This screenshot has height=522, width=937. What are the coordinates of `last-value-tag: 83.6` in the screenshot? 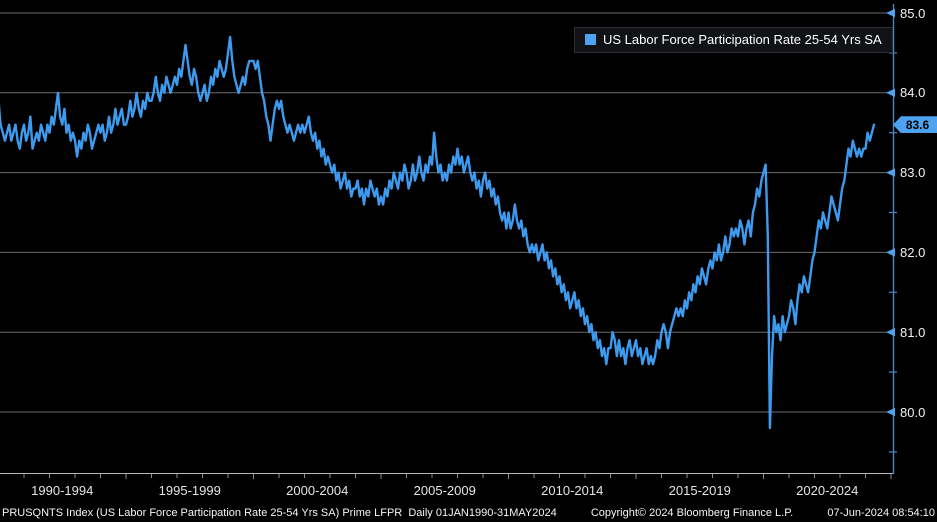 It's located at (915, 125).